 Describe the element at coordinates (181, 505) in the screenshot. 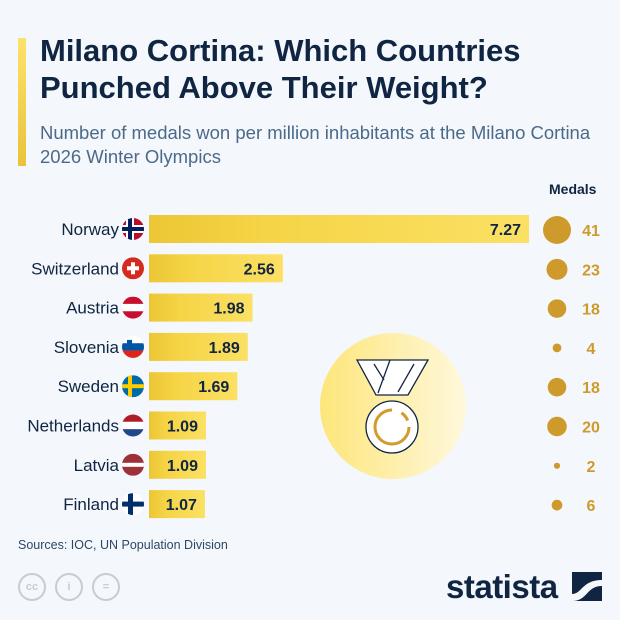

I see `bar-value-label: 1.07` at that location.